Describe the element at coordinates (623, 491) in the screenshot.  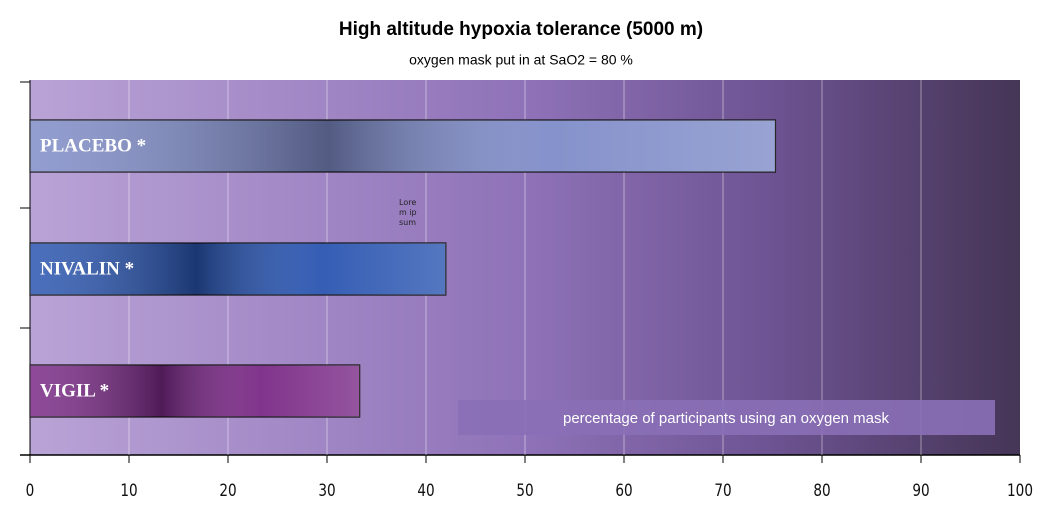
I see `x-tick-label: 60` at that location.